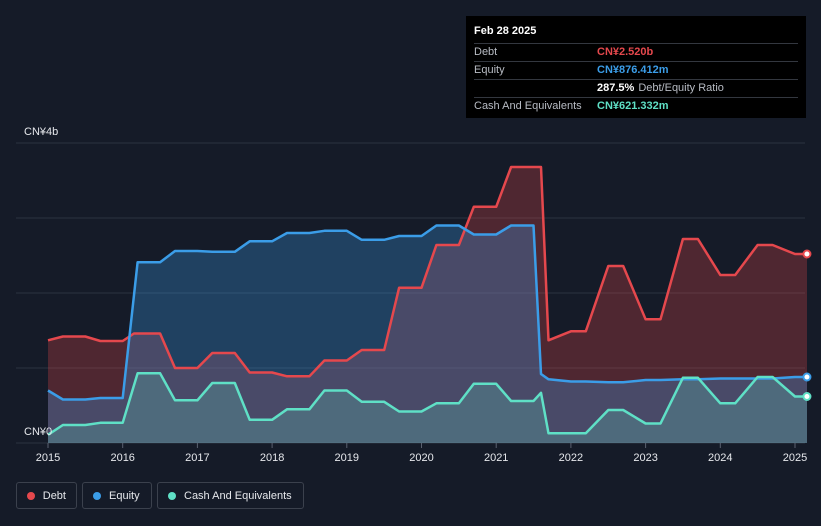 The height and width of the screenshot is (526, 821). Describe the element at coordinates (97, 495) in the screenshot. I see `legend-equity-dot-icon` at that location.